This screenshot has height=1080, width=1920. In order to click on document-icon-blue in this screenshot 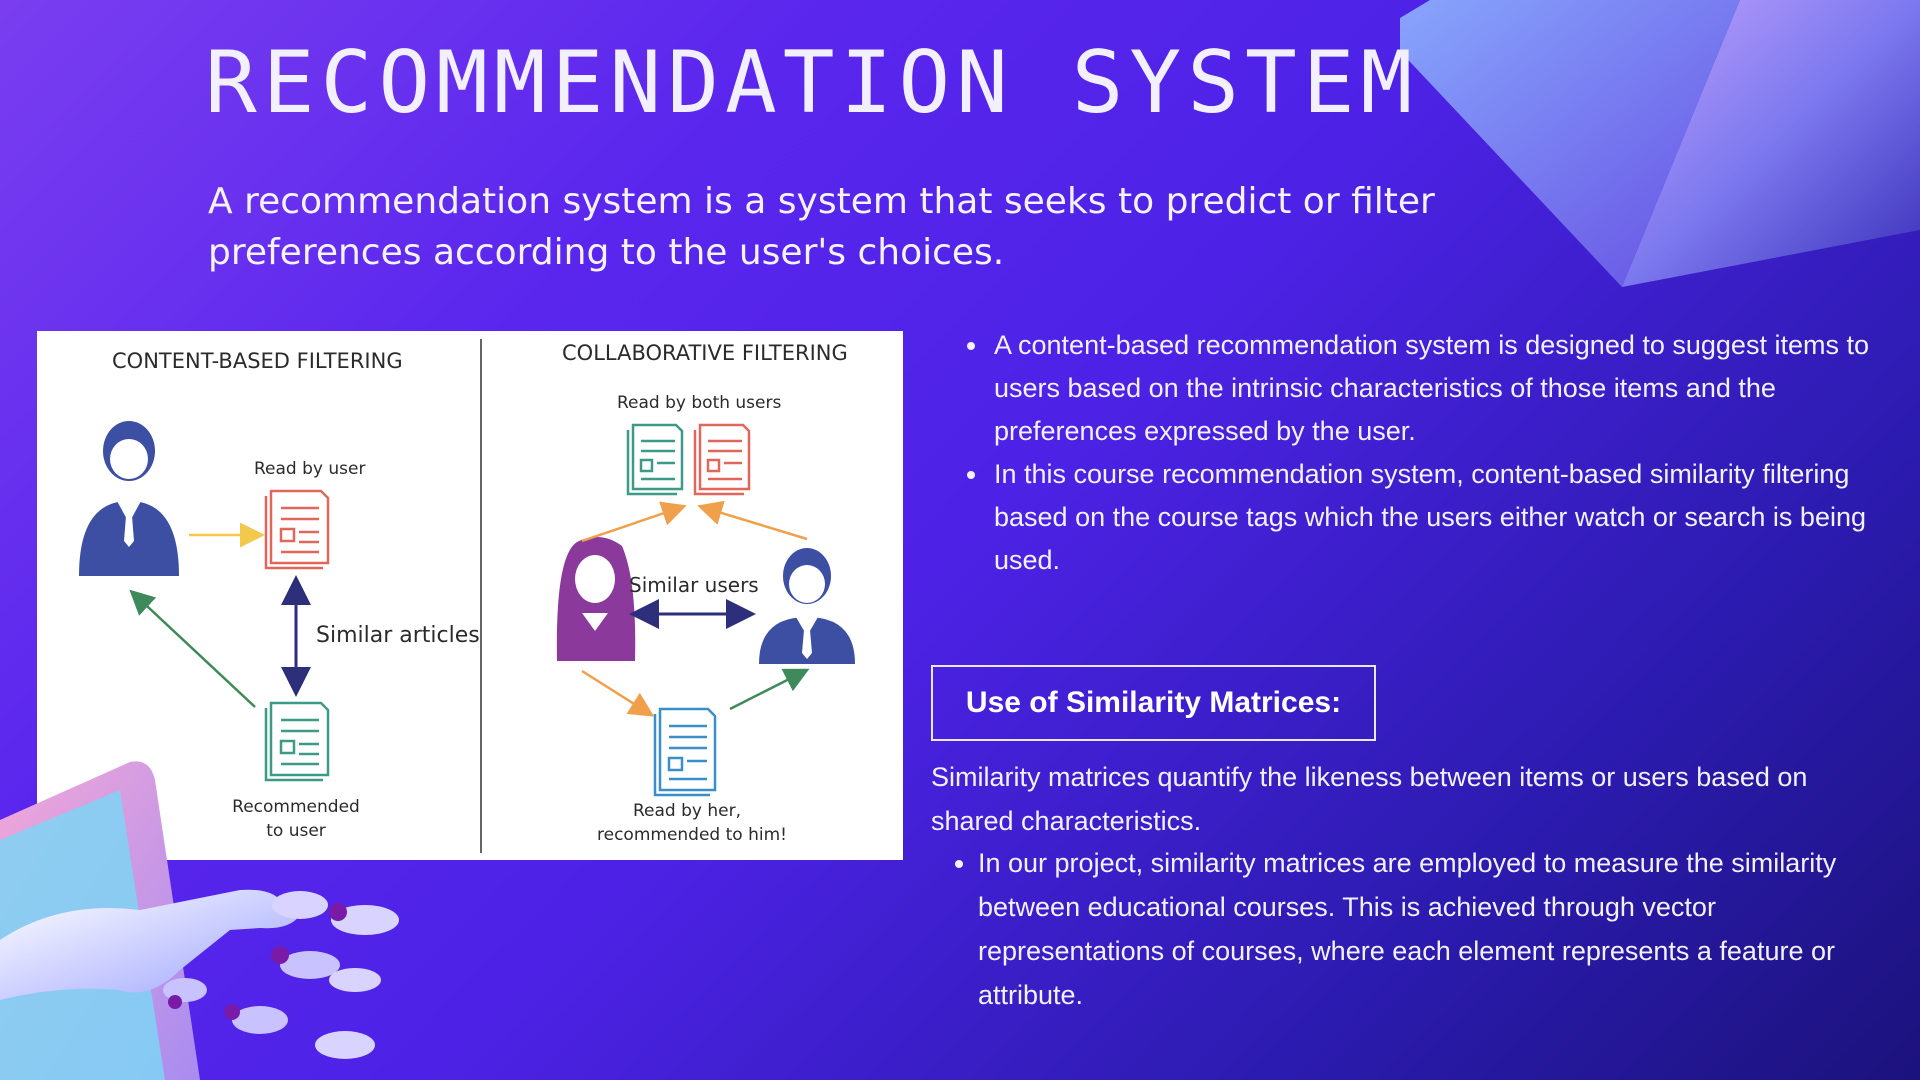, I will do `click(685, 752)`.